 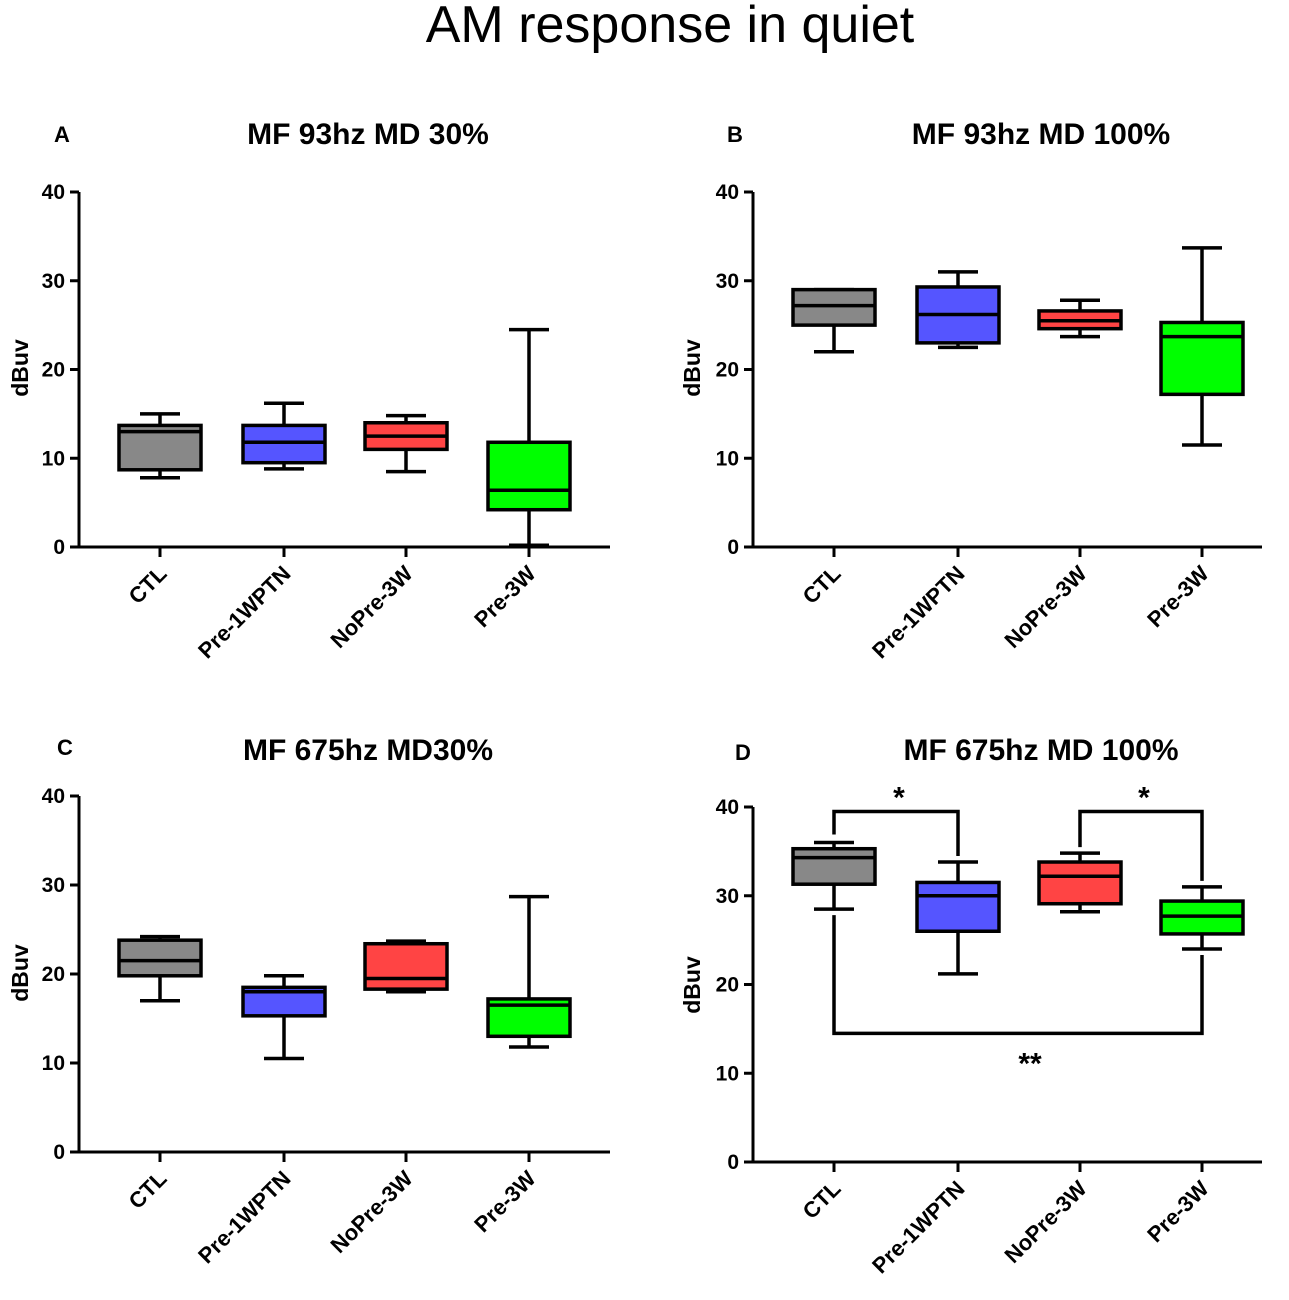 I want to click on panel-a-box-pre-3w, so click(x=529, y=476).